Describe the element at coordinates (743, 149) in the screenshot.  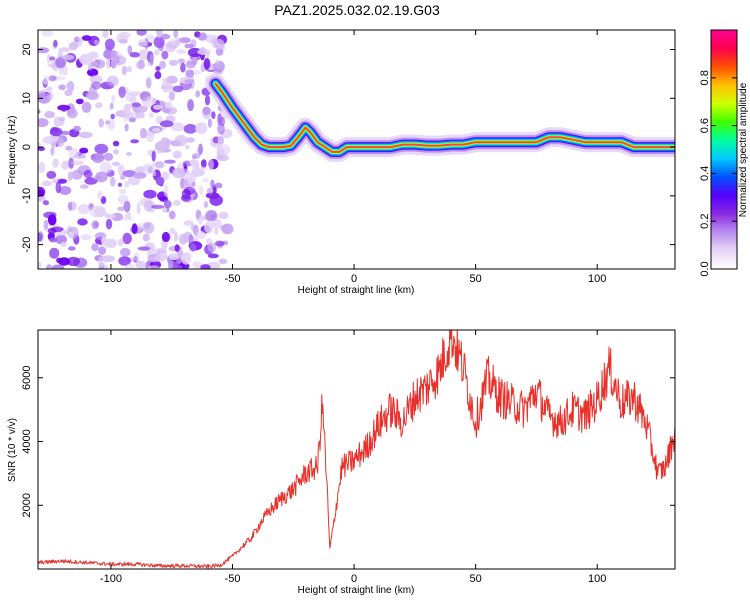
I see `colorbar-label: Normalized spectral amplitude` at that location.